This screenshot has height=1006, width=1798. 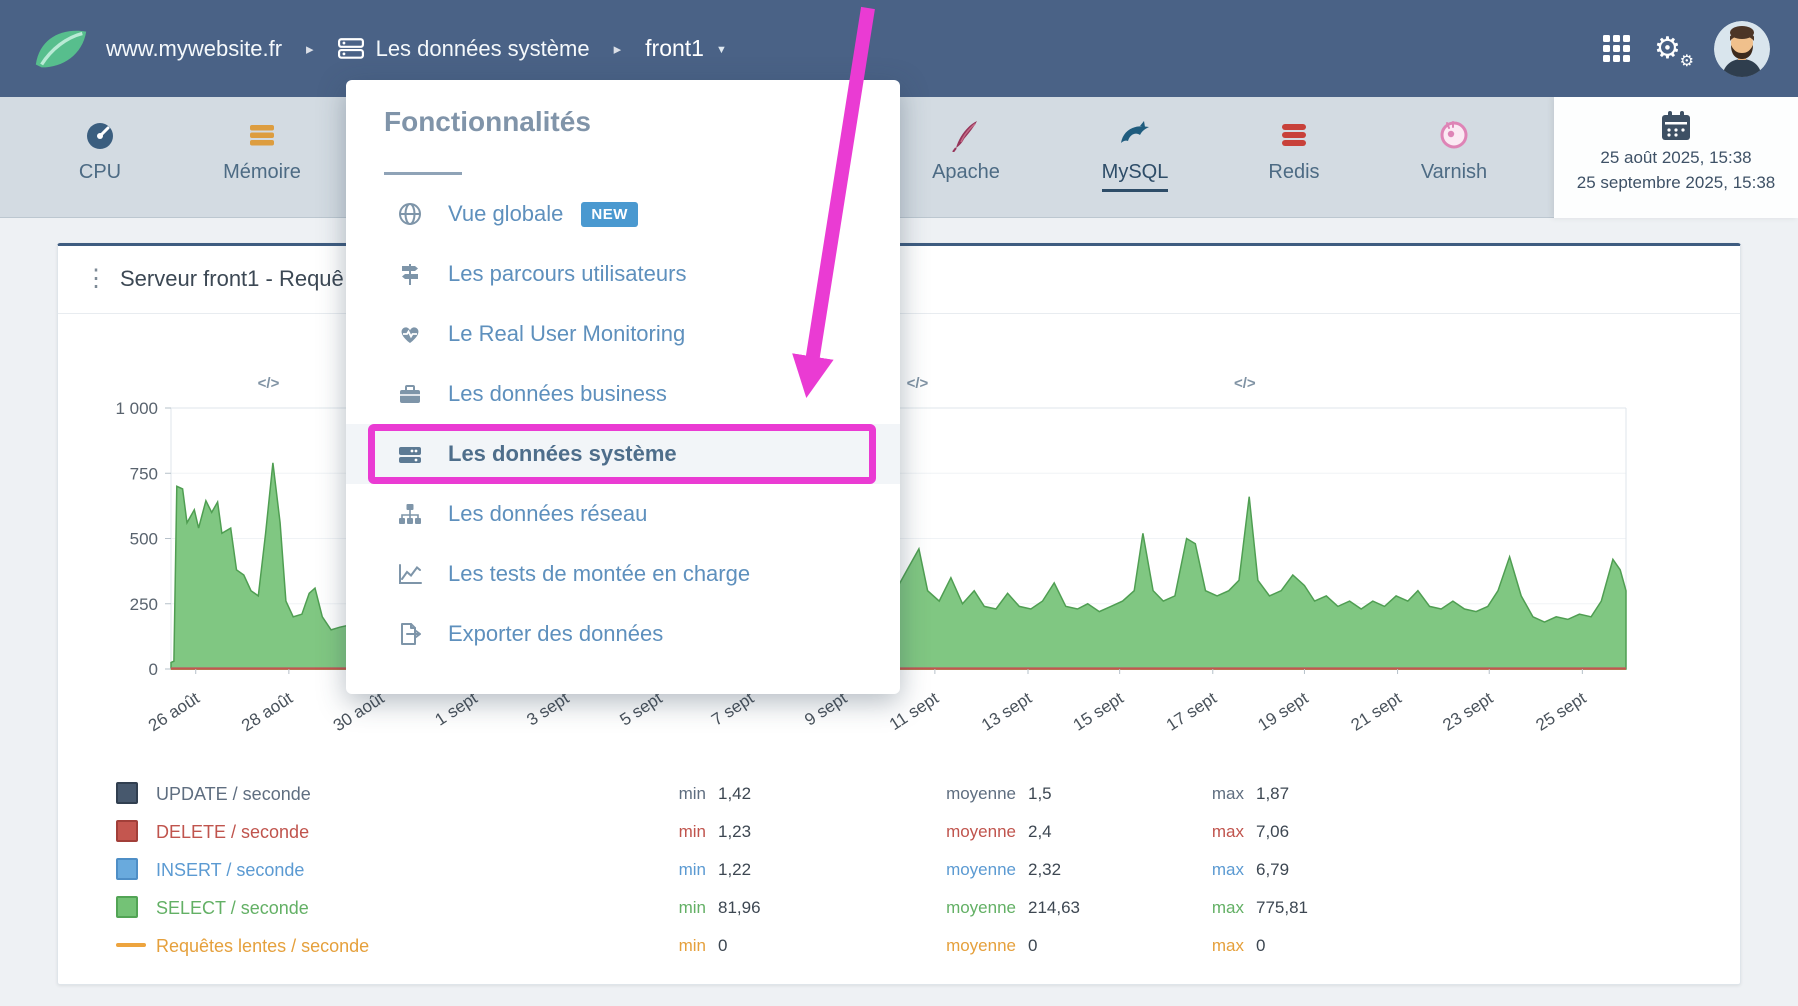 What do you see at coordinates (1616, 48) in the screenshot?
I see `apps-grid-icon` at bounding box center [1616, 48].